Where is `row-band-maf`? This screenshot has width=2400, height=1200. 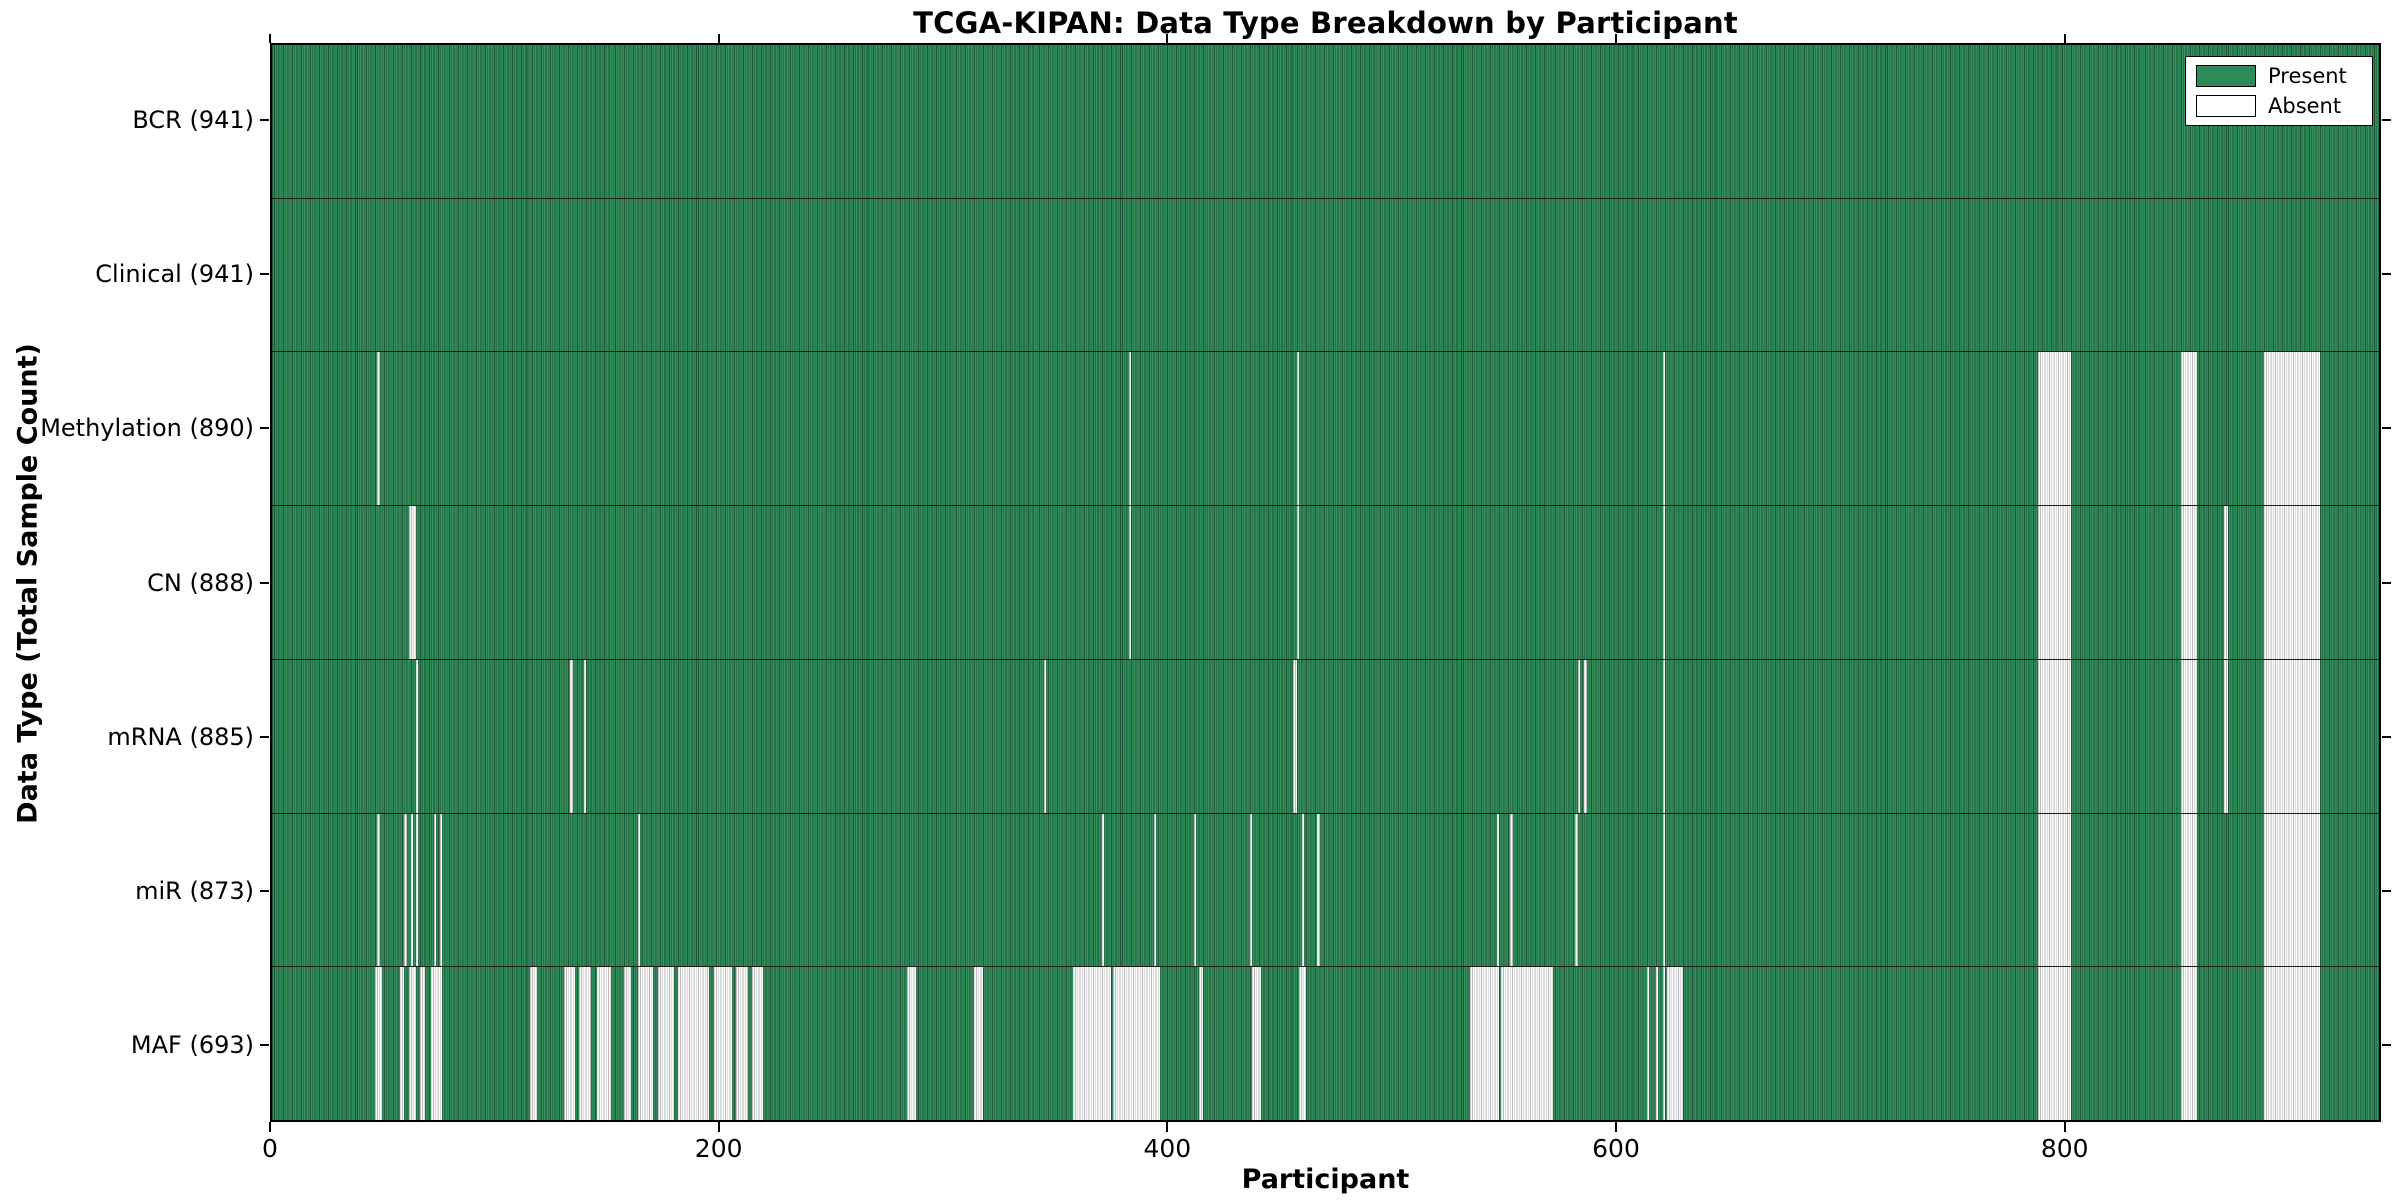 row-band-maf is located at coordinates (1325, 1044).